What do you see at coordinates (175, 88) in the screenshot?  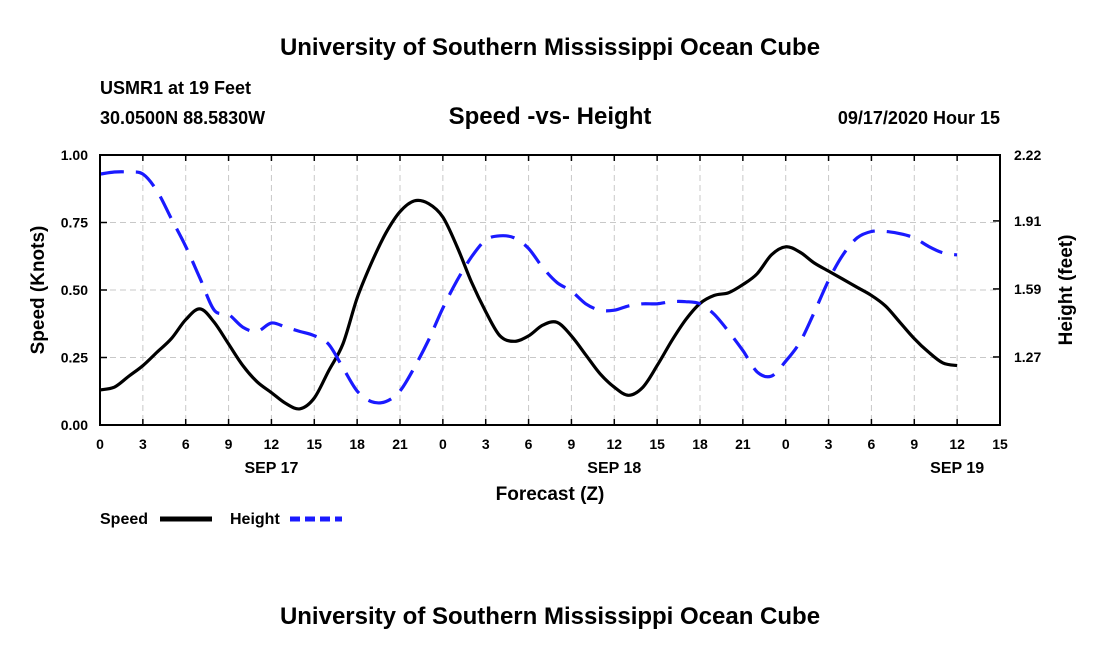 I see `station-label: USMR1 at 19 Feet` at bounding box center [175, 88].